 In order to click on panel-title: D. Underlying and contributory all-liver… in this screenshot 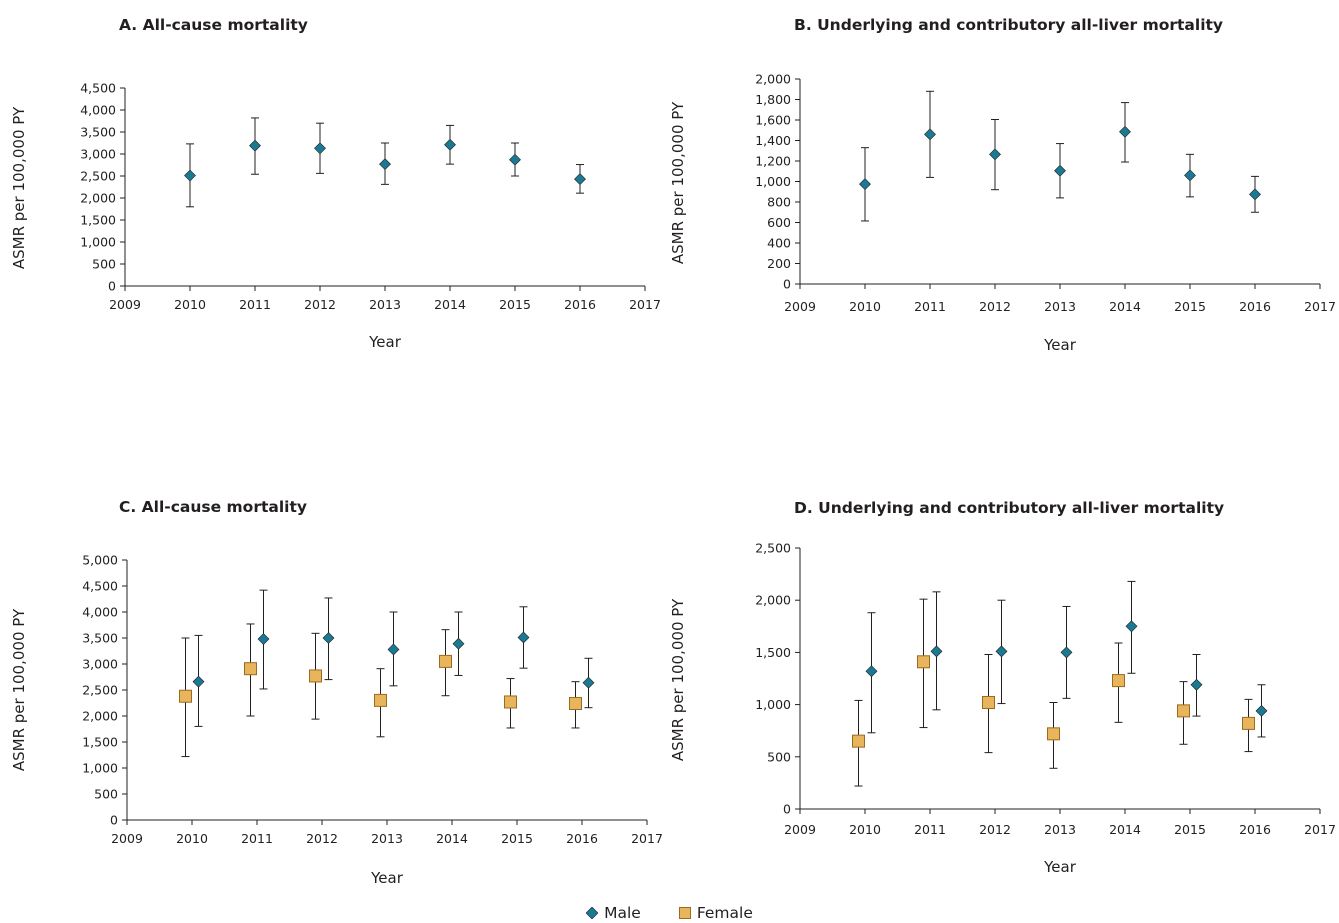, I will do `click(1009, 508)`.